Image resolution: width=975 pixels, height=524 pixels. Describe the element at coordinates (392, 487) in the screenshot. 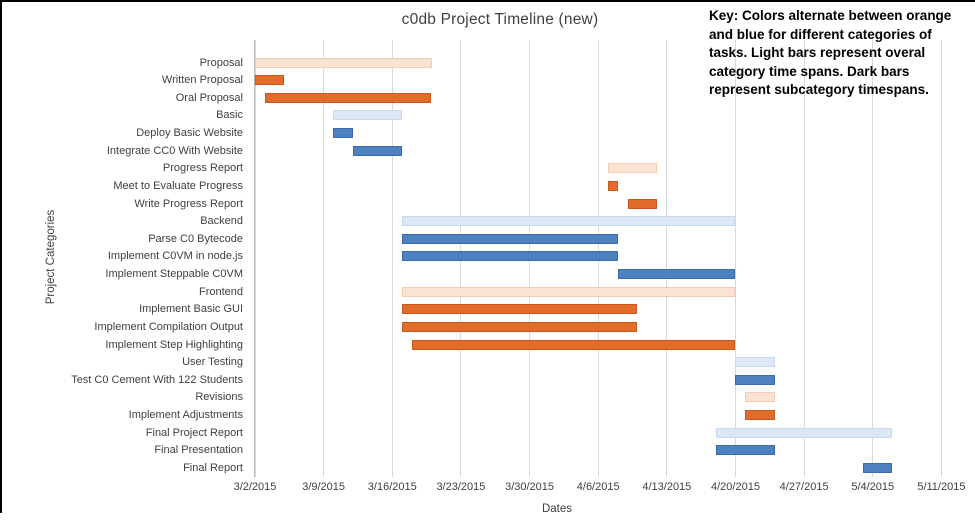

I see `x-tick-label: 3/16/2015` at that location.